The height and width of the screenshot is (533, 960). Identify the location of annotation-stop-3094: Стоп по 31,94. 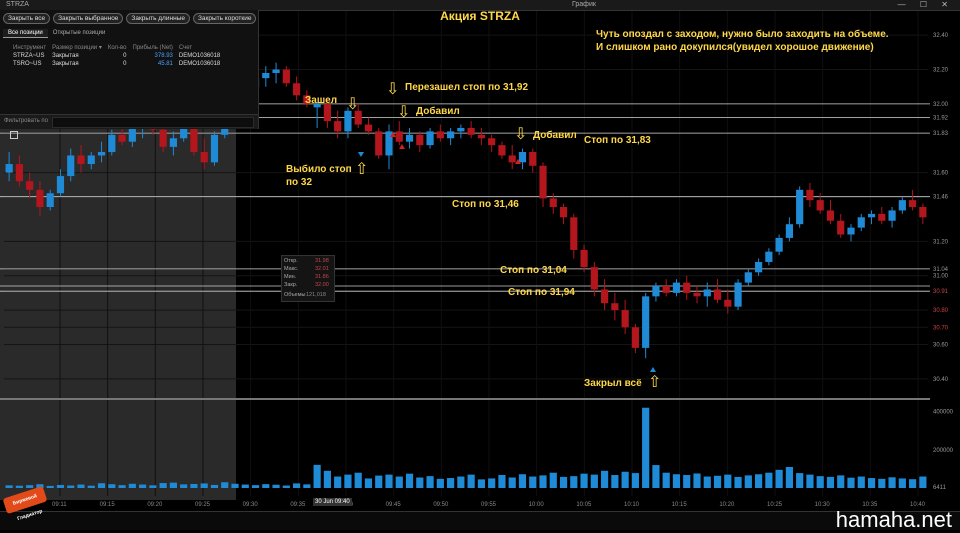
(541, 292).